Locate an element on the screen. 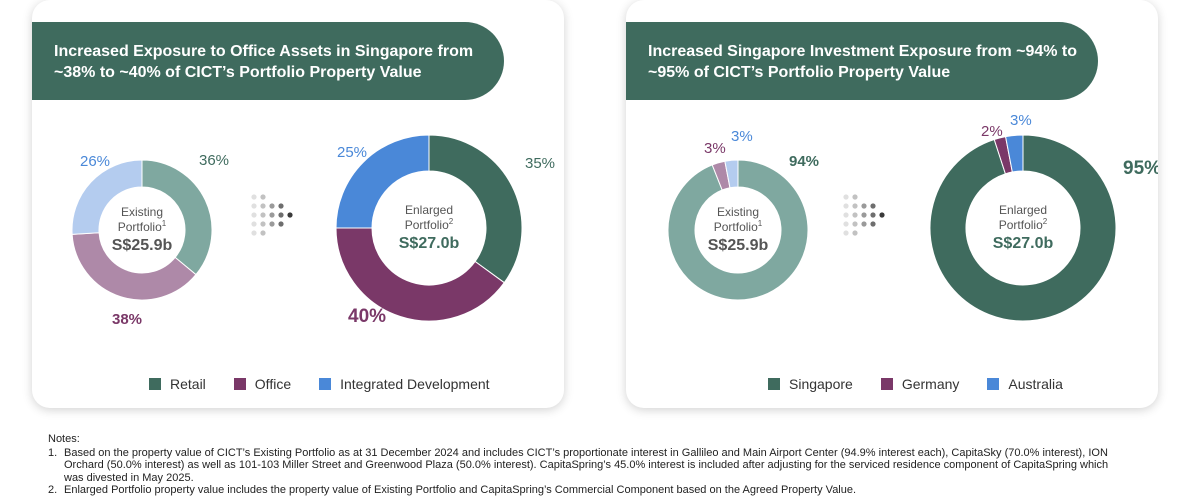 The image size is (1200, 502). legend-item-retail: Retail is located at coordinates (177, 384).